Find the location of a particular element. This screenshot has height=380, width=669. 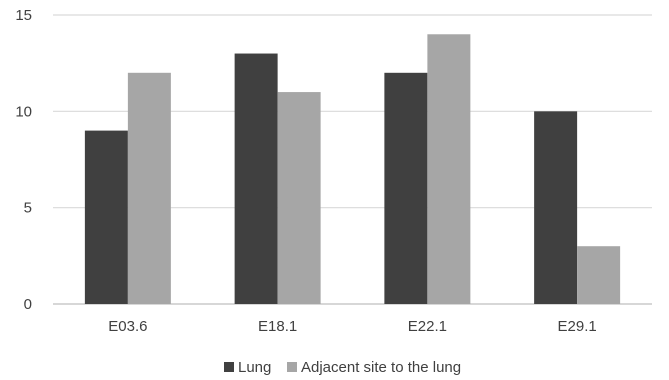

bar-adjacent-E18.1 is located at coordinates (299, 198).